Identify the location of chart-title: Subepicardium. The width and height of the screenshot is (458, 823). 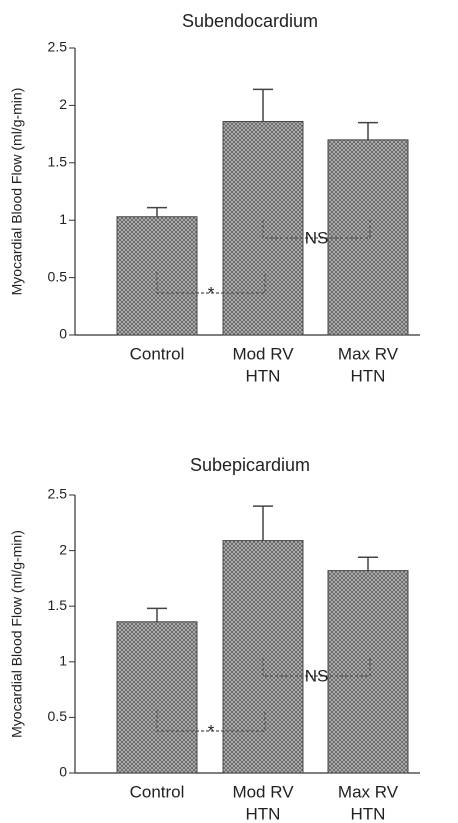
(250, 465).